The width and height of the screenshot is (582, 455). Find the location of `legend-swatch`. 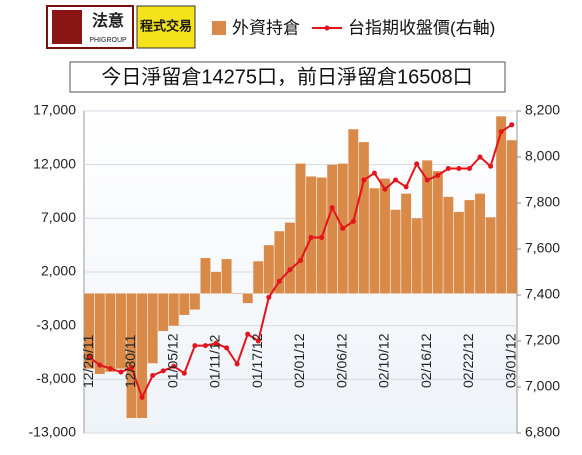

legend-swatch is located at coordinates (219, 28).